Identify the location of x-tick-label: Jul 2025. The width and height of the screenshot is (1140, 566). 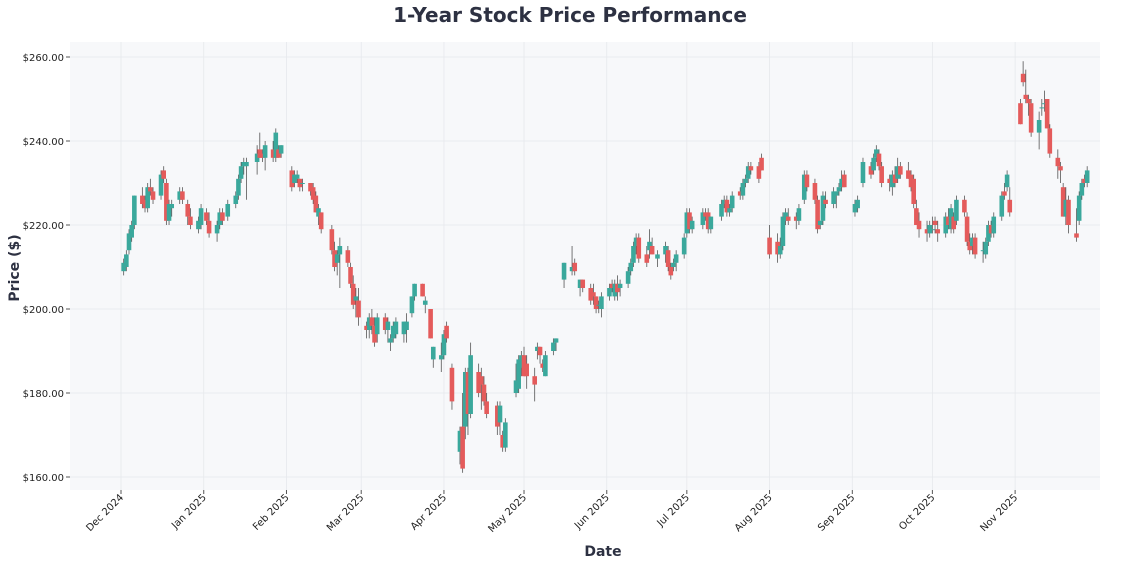
(673, 510).